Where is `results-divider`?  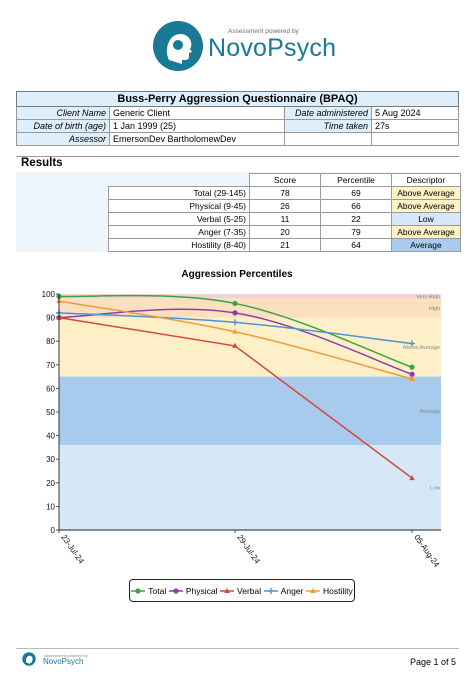
results-divider is located at coordinates (237, 165).